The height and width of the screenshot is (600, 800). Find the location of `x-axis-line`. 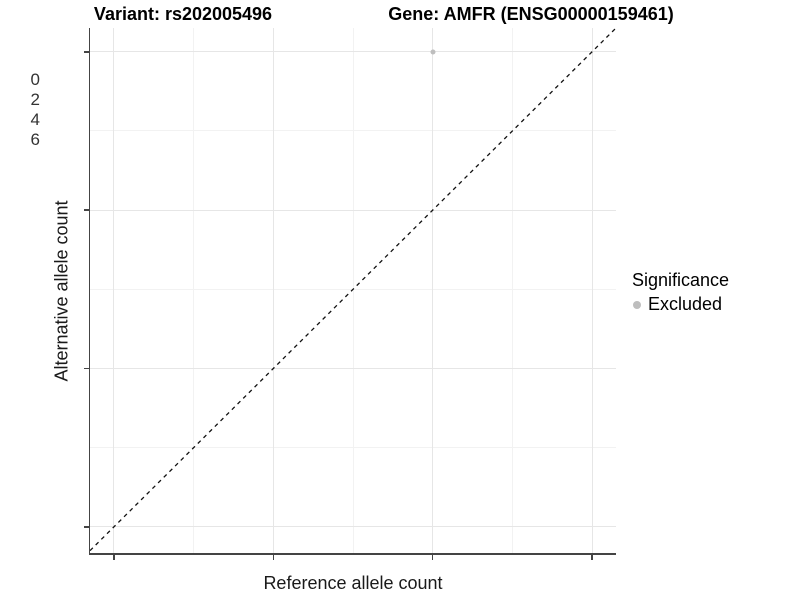

x-axis-line is located at coordinates (352, 554).